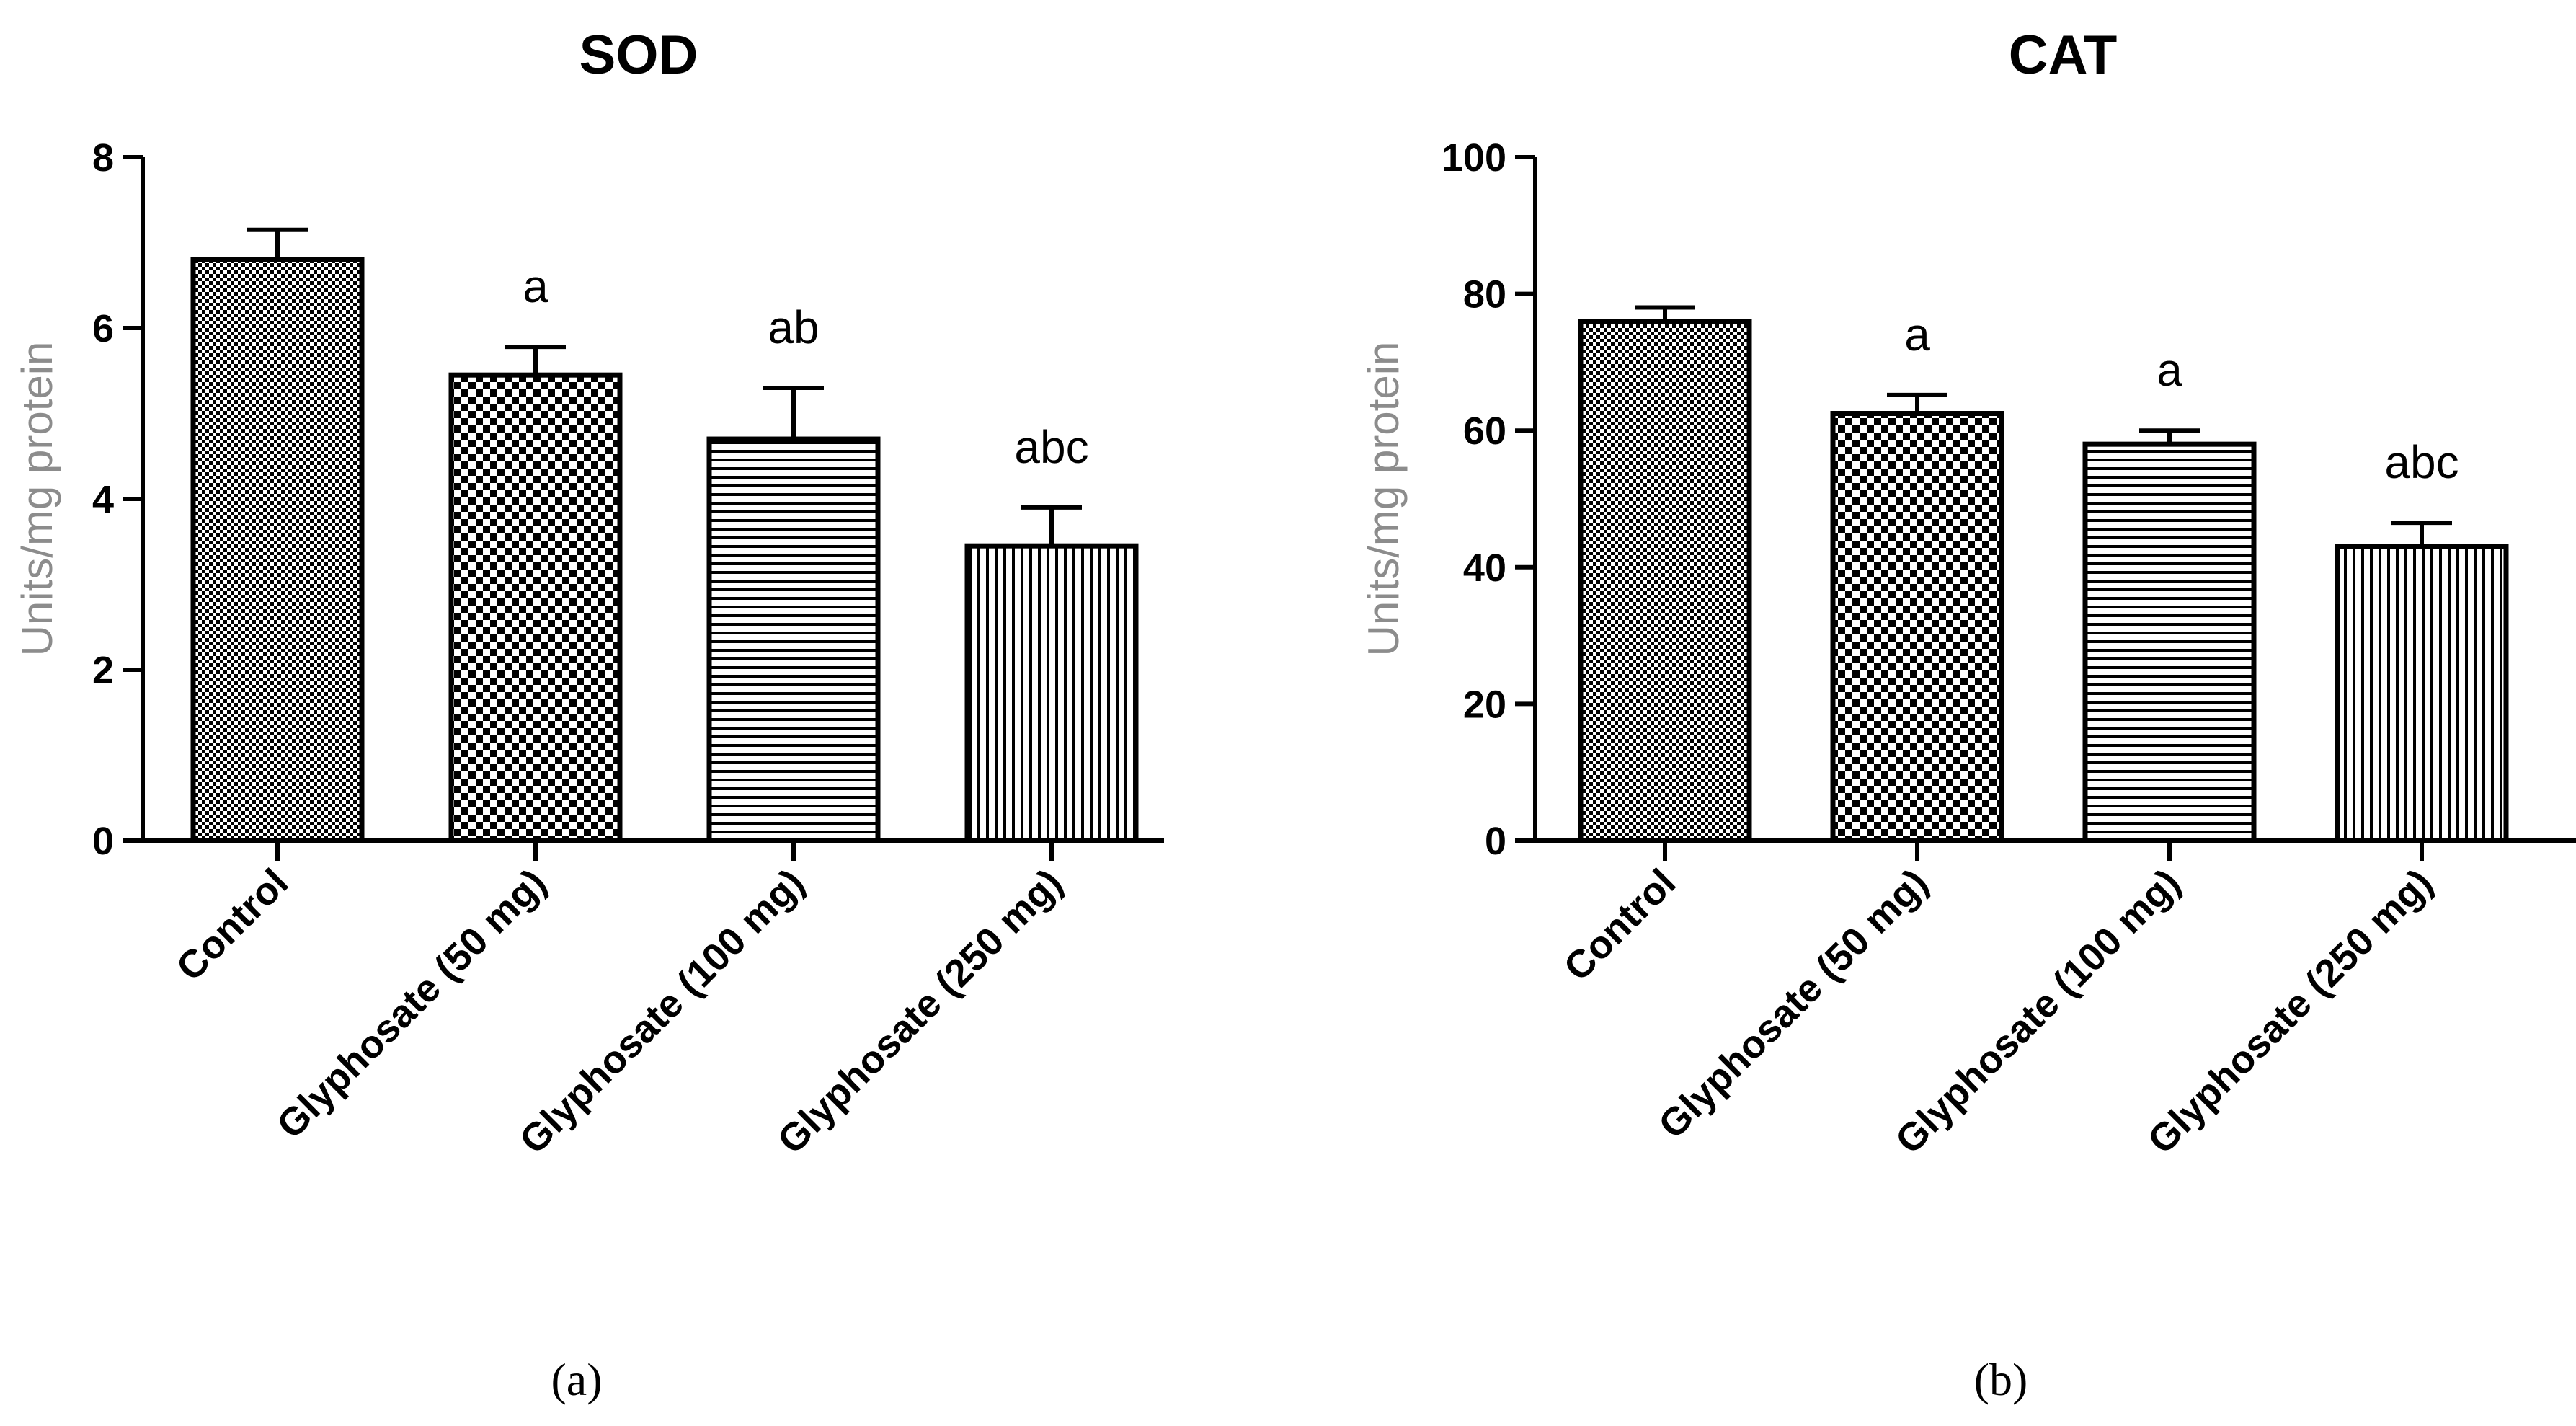 The height and width of the screenshot is (1426, 2576). I want to click on y-tick-label: 2, so click(103, 670).